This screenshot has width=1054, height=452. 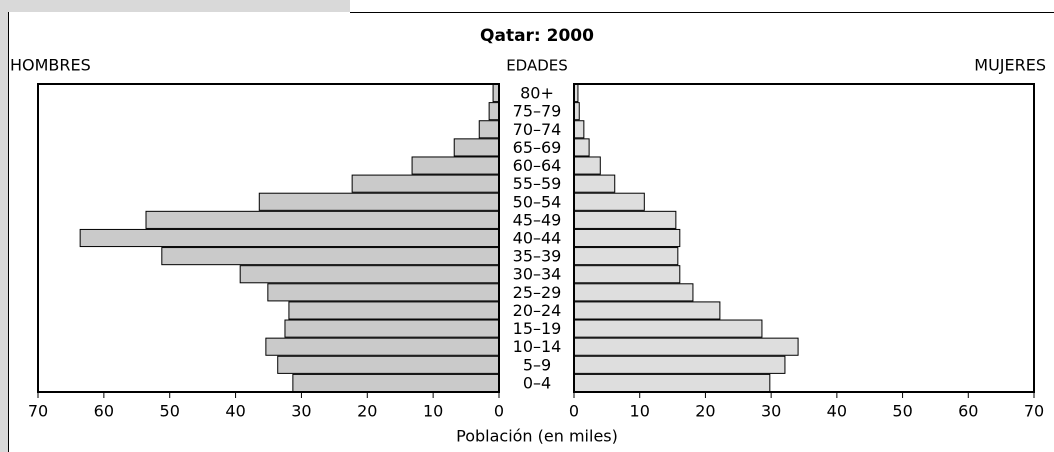 What do you see at coordinates (537, 364) in the screenshot?
I see `category-label: 5–9` at bounding box center [537, 364].